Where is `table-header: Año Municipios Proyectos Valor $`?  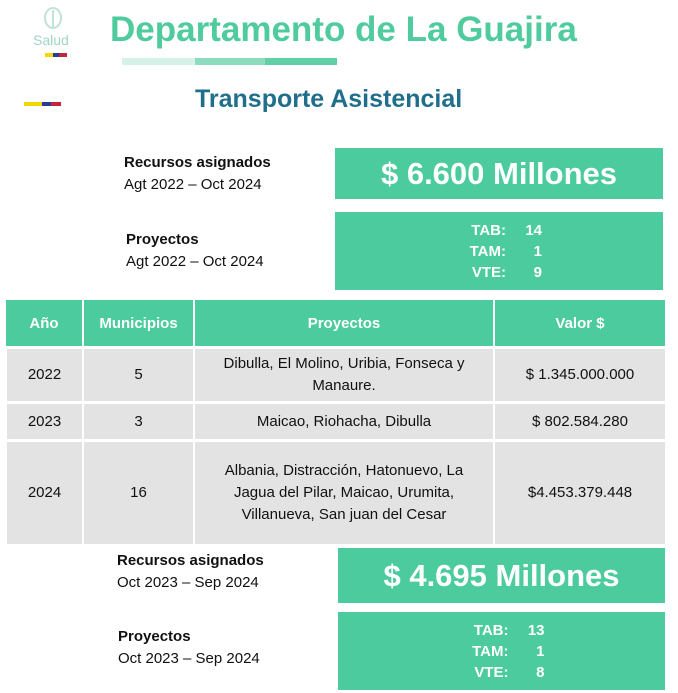
table-header: Año Municipios Proyectos Valor $ is located at coordinates (336, 324).